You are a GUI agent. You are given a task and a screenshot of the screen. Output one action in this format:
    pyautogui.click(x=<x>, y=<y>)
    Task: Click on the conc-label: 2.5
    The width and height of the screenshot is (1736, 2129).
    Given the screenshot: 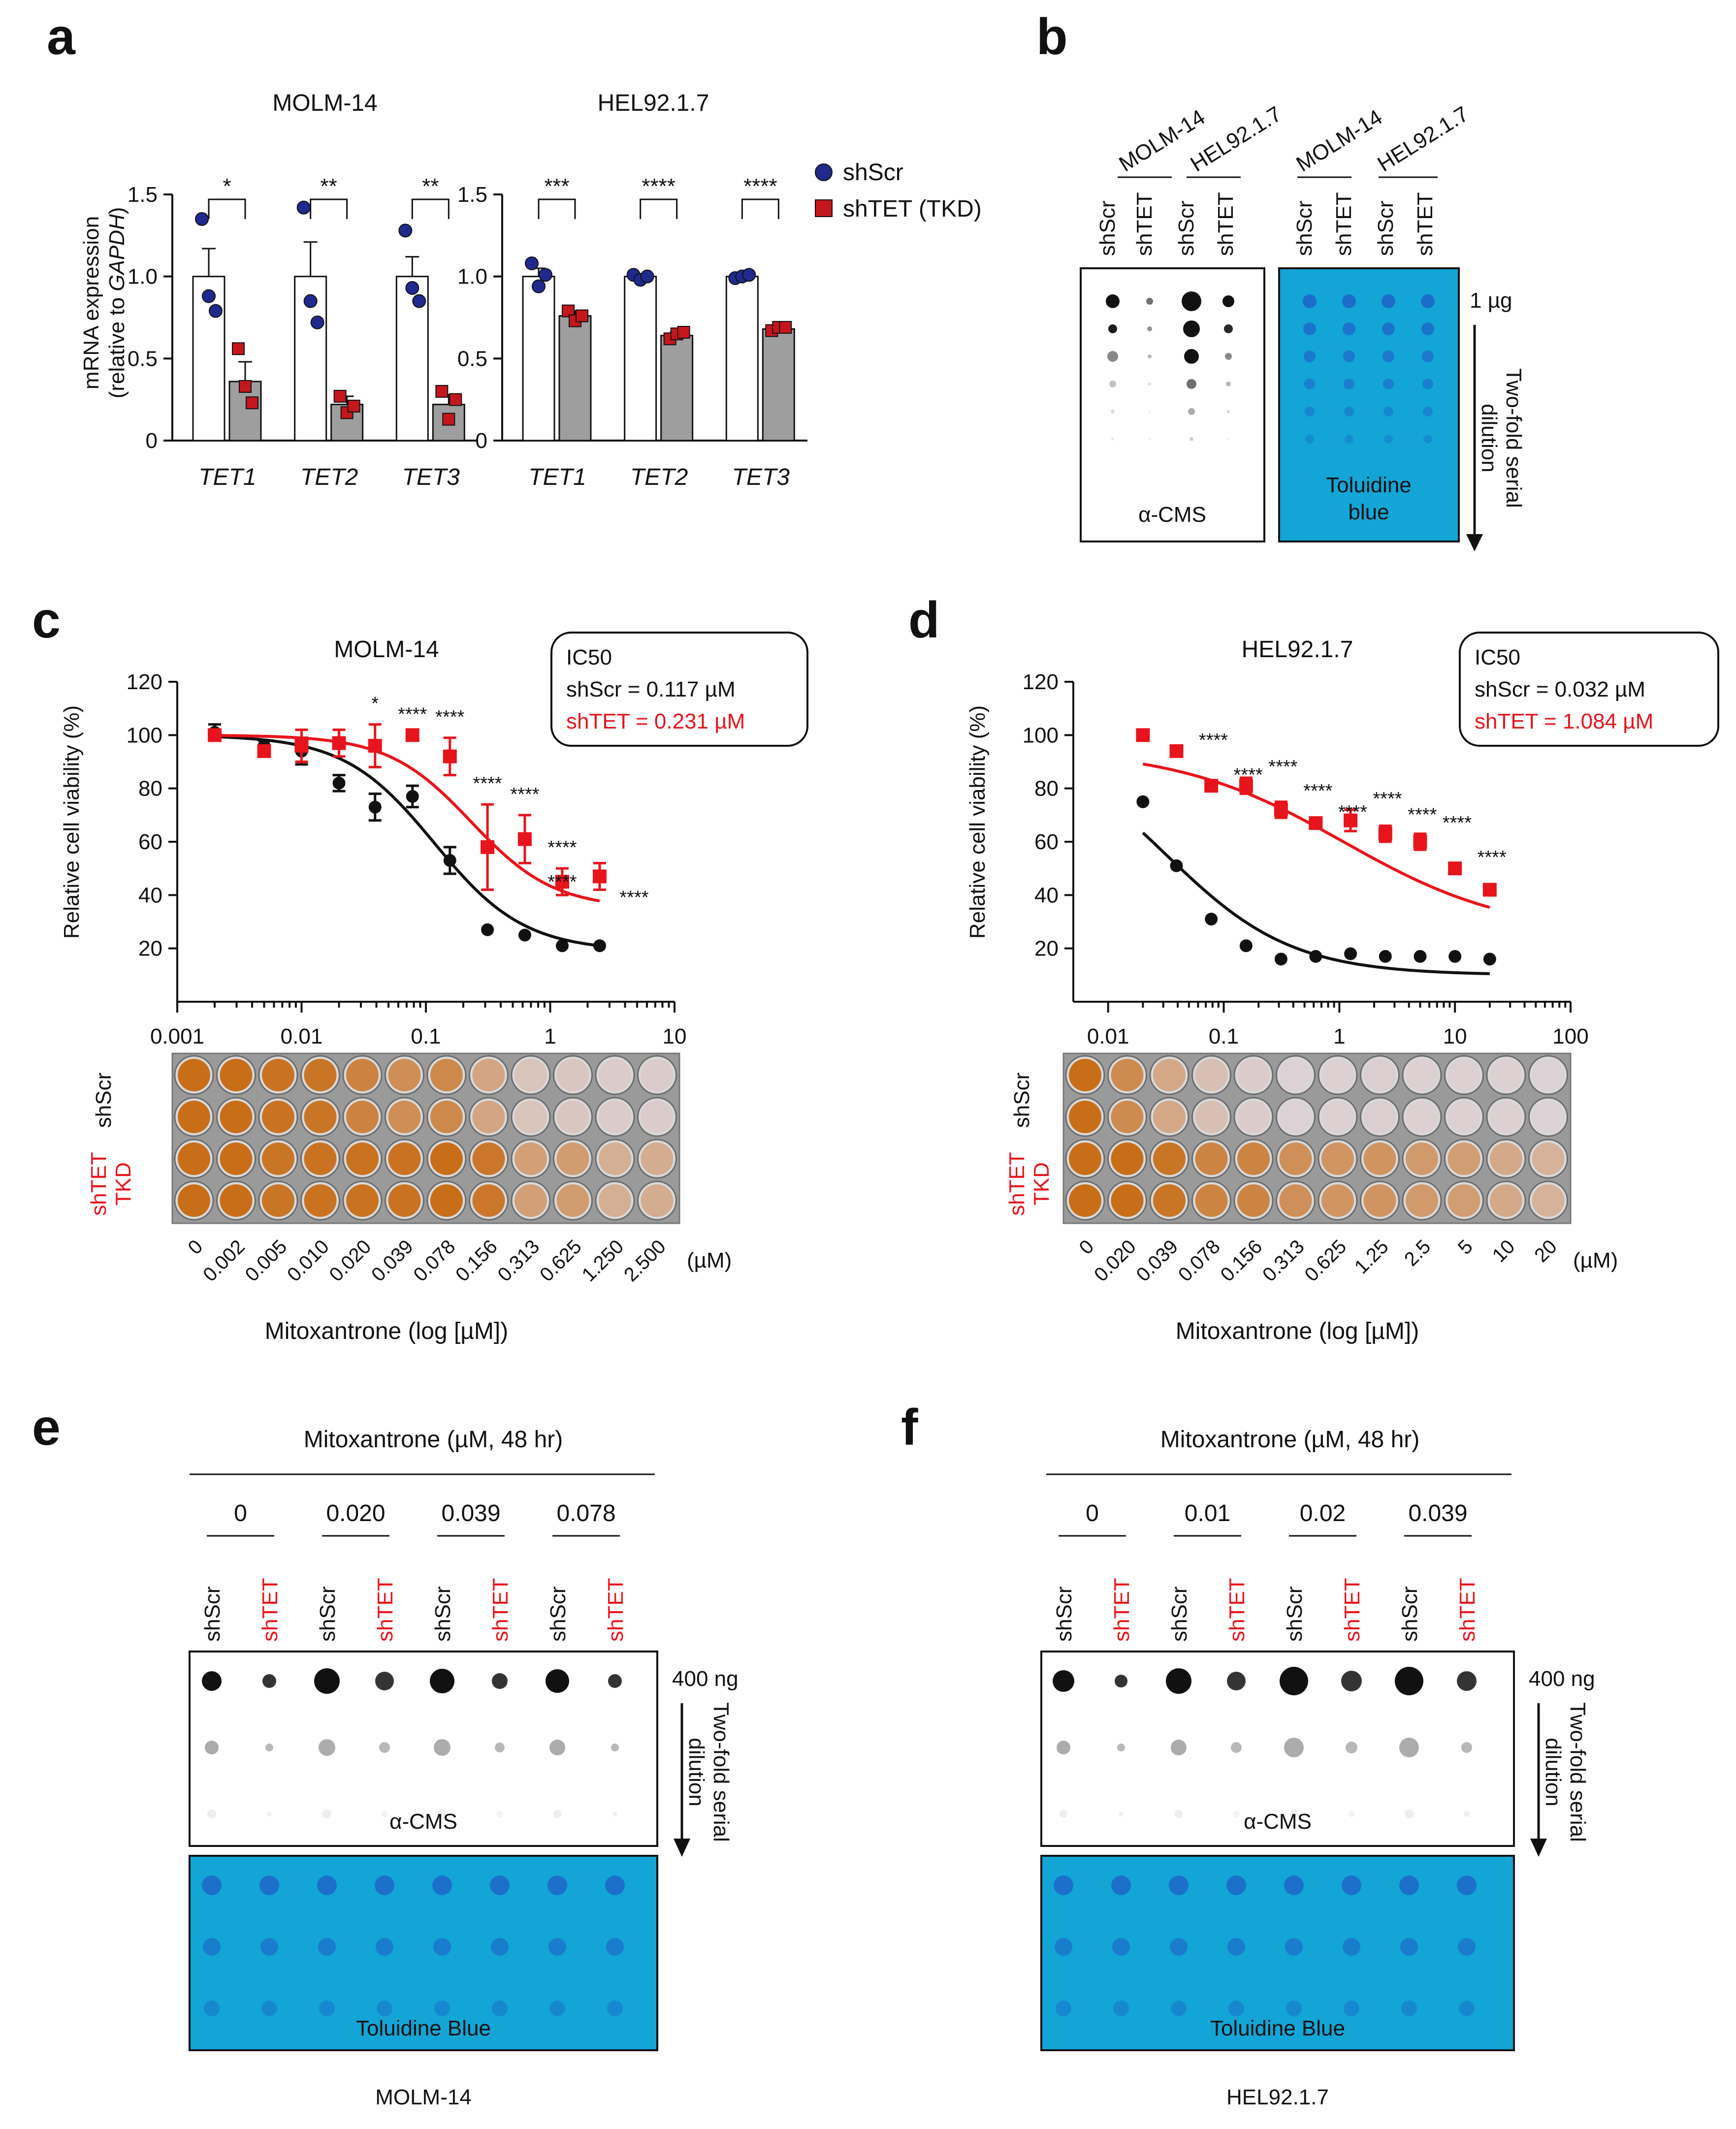 What is the action you would take?
    pyautogui.click(x=1417, y=1253)
    